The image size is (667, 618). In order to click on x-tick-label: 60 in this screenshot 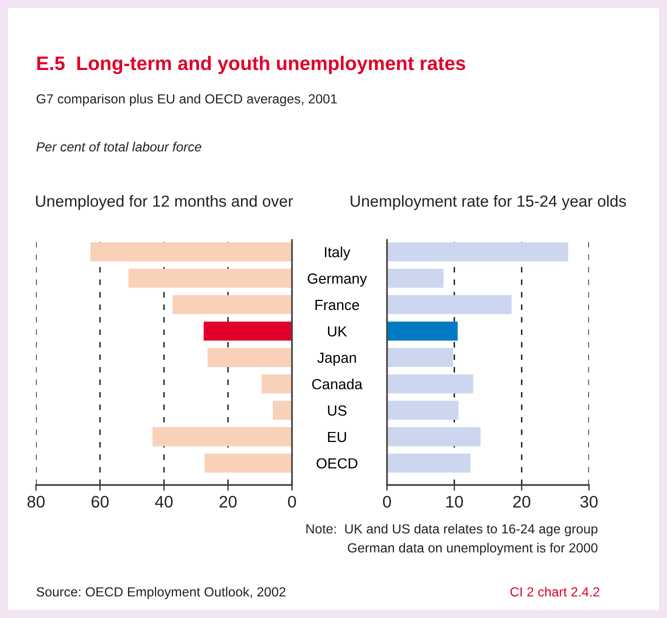, I will do `click(100, 502)`.